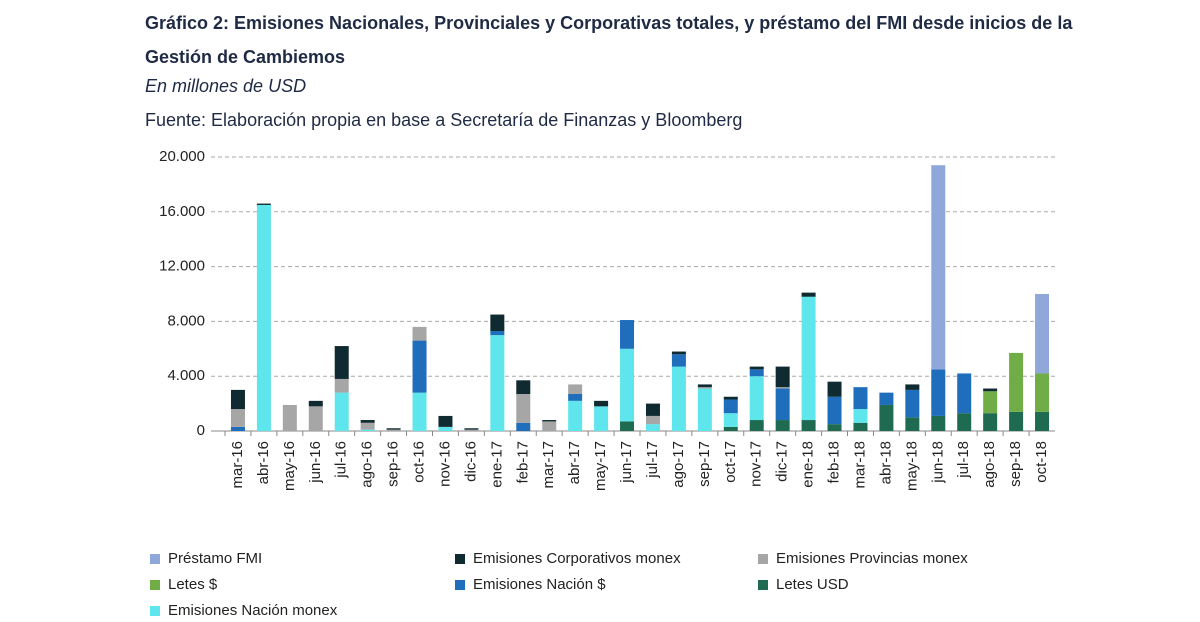 This screenshot has height=622, width=1200. Describe the element at coordinates (182, 156) in the screenshot. I see `y-tick-label: 20.000` at that location.